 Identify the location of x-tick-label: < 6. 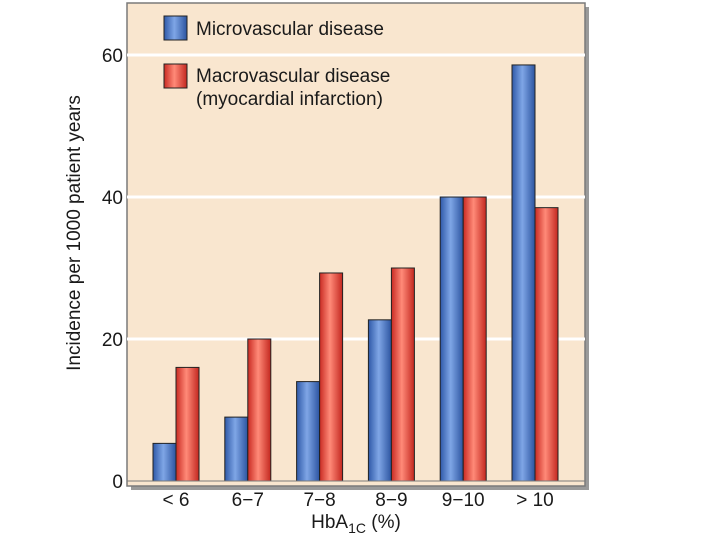
(176, 500).